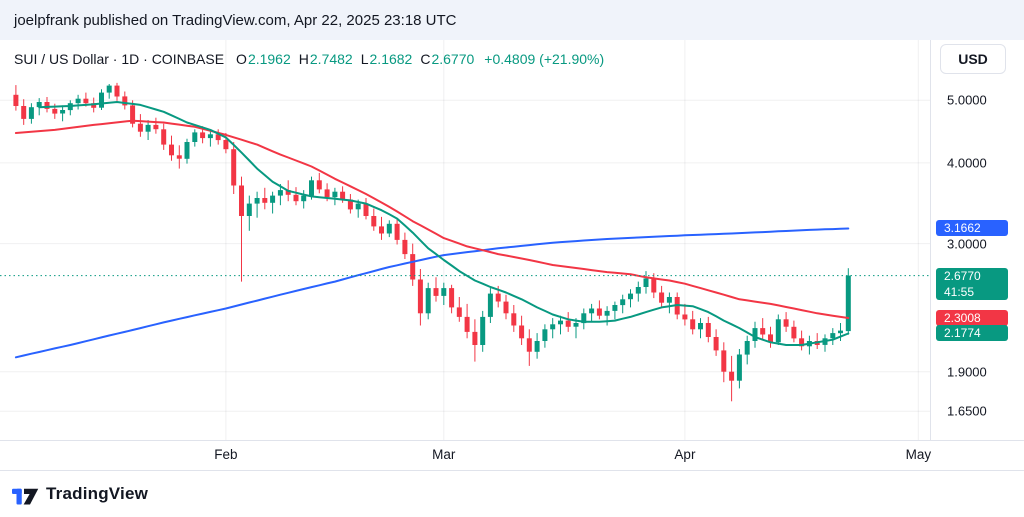 The height and width of the screenshot is (517, 1024). I want to click on price-change: +0.4809 (+21.90%), so click(544, 59).